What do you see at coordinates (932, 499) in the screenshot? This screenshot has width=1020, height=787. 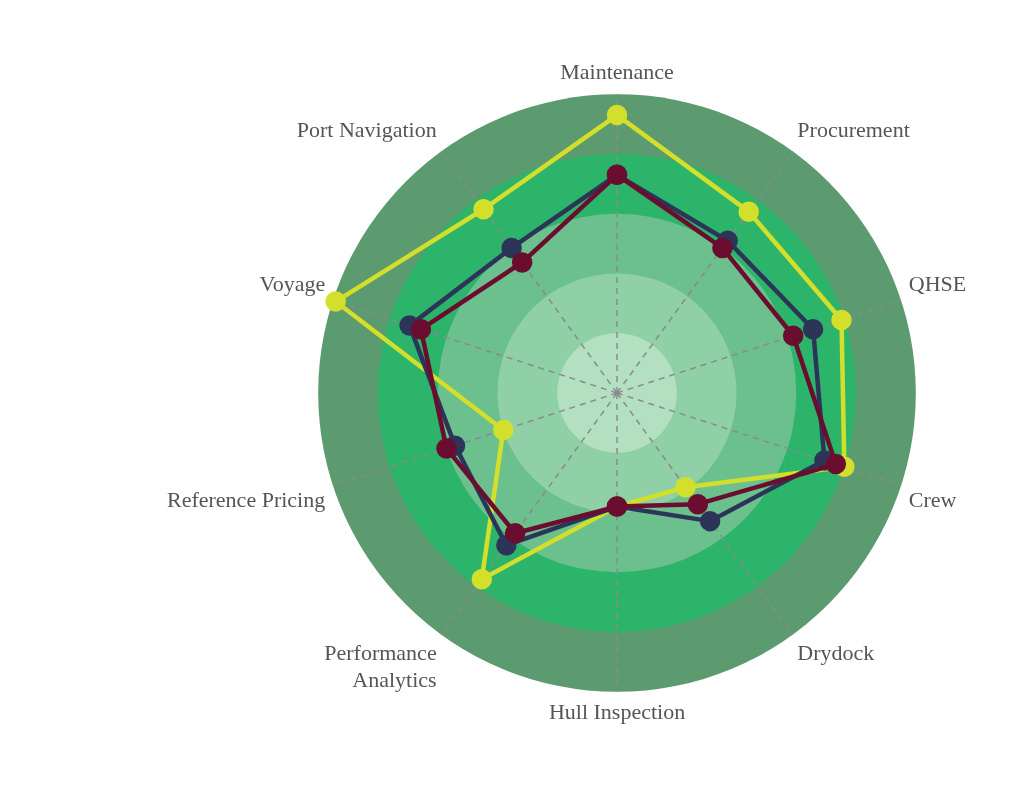 I see `spoke-label: Crew` at bounding box center [932, 499].